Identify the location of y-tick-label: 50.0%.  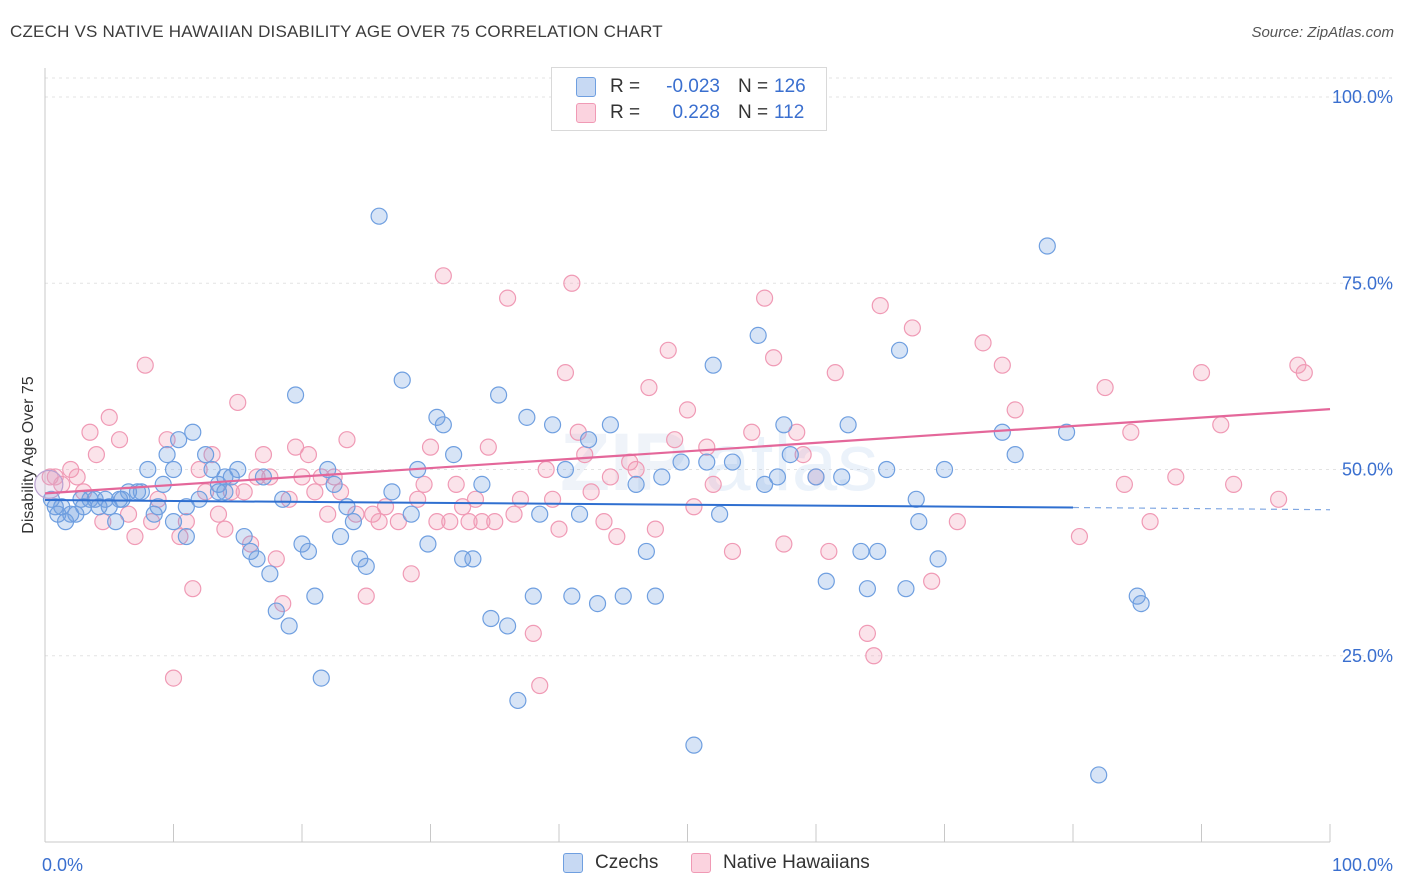
(1367, 470).